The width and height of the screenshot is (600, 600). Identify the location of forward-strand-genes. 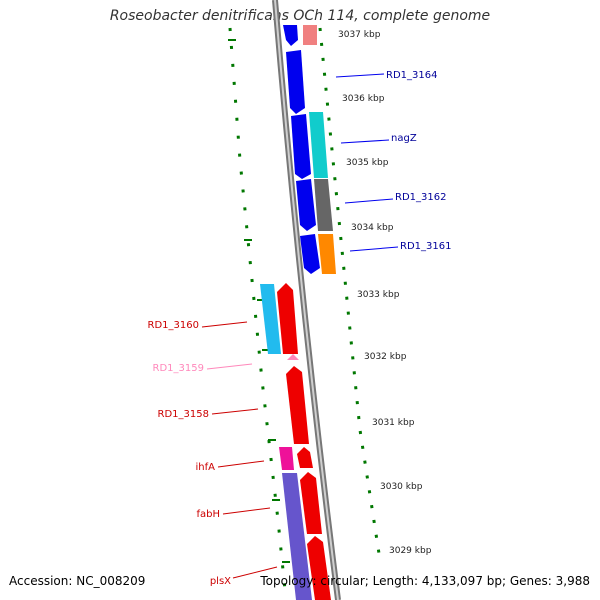
(301, 149).